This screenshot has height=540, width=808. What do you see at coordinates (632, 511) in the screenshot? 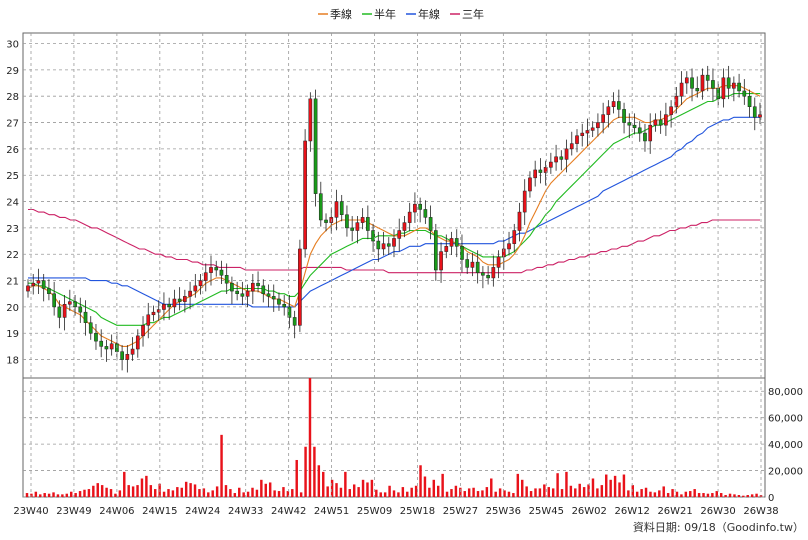
I see `x-tick-label: 26W12` at bounding box center [632, 511].